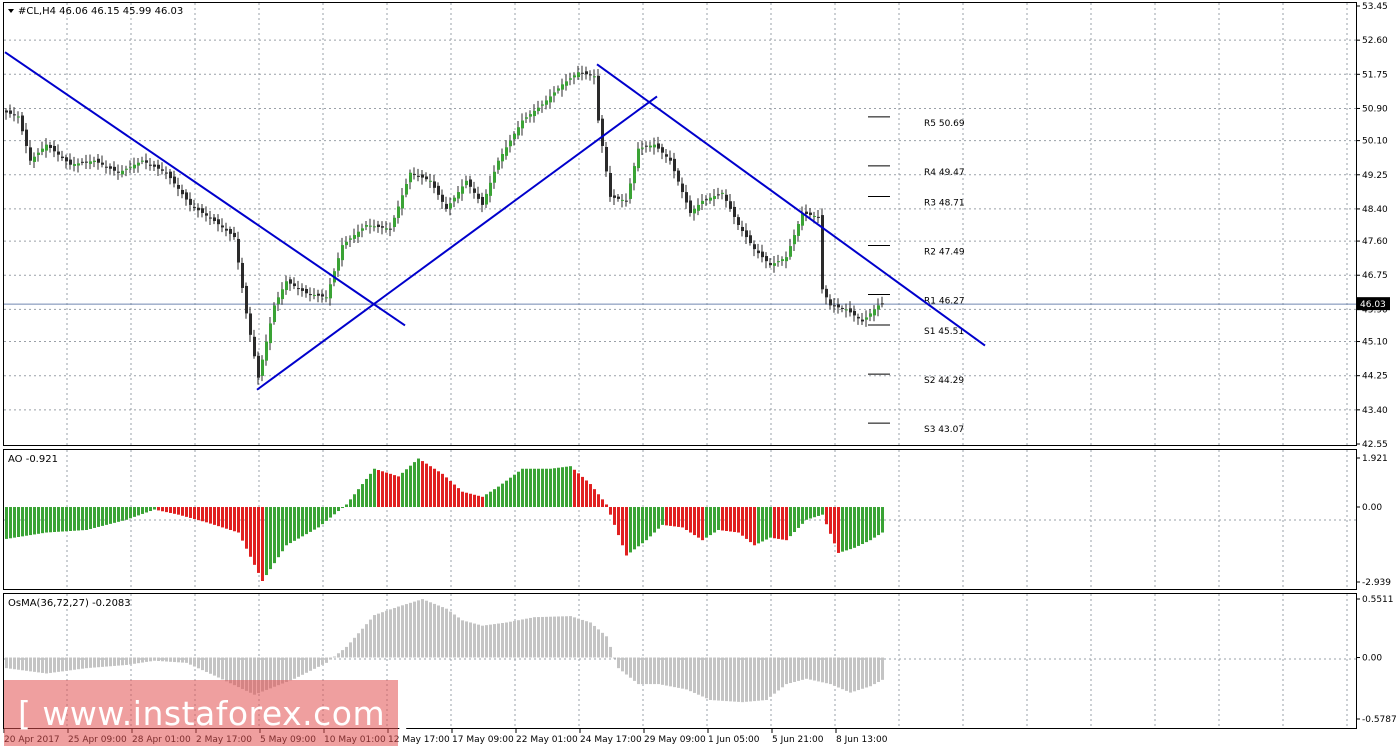 Image resolution: width=1398 pixels, height=749 pixels. What do you see at coordinates (11, 11) in the screenshot?
I see `symbol-dropdown-icon` at bounding box center [11, 11].